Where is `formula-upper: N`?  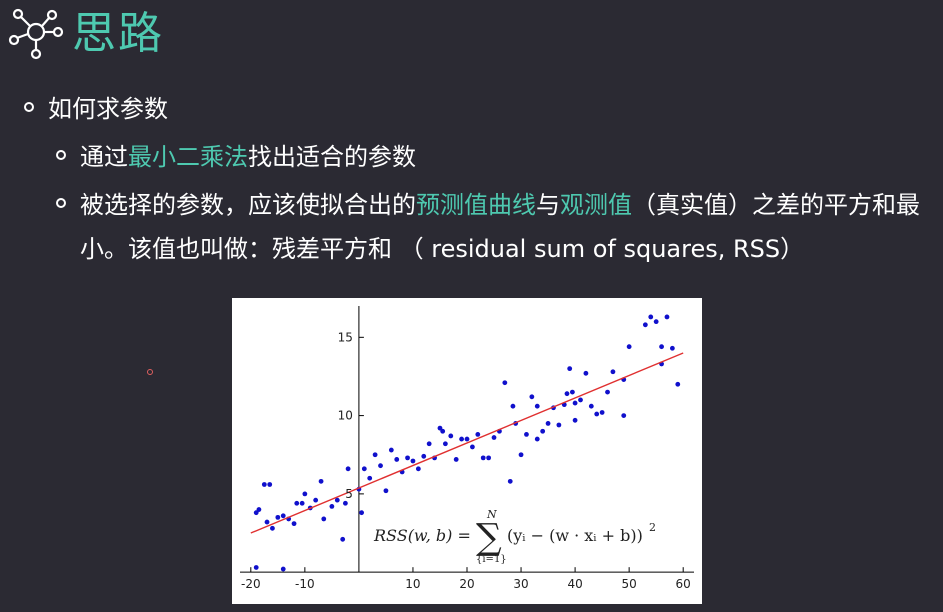
formula-upper: N is located at coordinates (491, 514).